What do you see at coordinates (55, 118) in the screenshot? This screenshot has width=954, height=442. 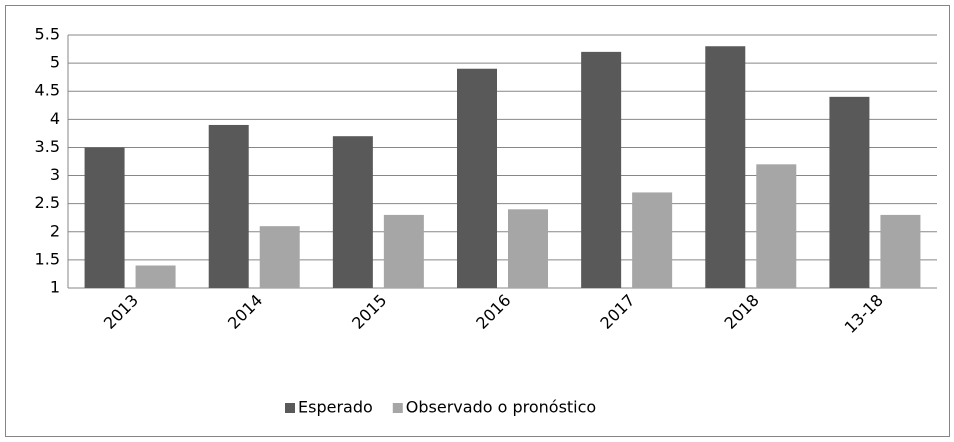 I see `y-tick-label: 4` at bounding box center [55, 118].